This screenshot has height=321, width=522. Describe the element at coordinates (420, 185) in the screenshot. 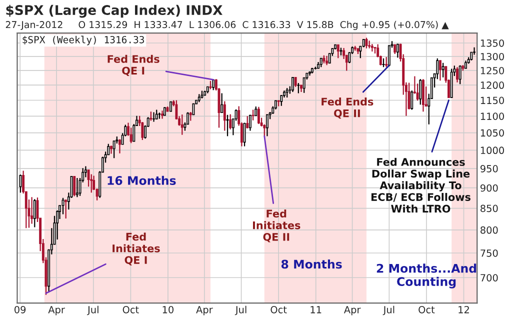

I see `annotation: Fed Announces Dollar Swap Line Availability To ECB/ ECB Follows With LTRO` at that location.